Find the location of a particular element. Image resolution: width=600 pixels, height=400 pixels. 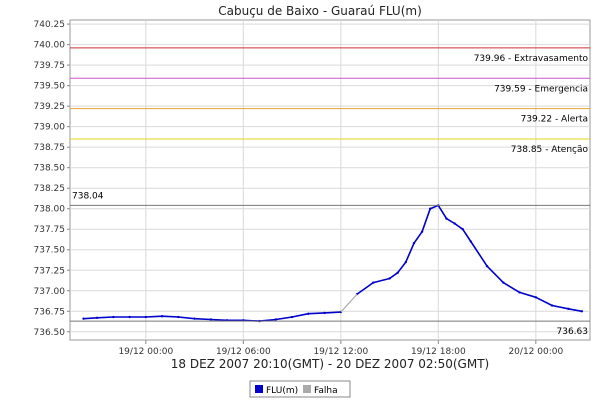

legend-label: FLU(m) is located at coordinates (282, 391).